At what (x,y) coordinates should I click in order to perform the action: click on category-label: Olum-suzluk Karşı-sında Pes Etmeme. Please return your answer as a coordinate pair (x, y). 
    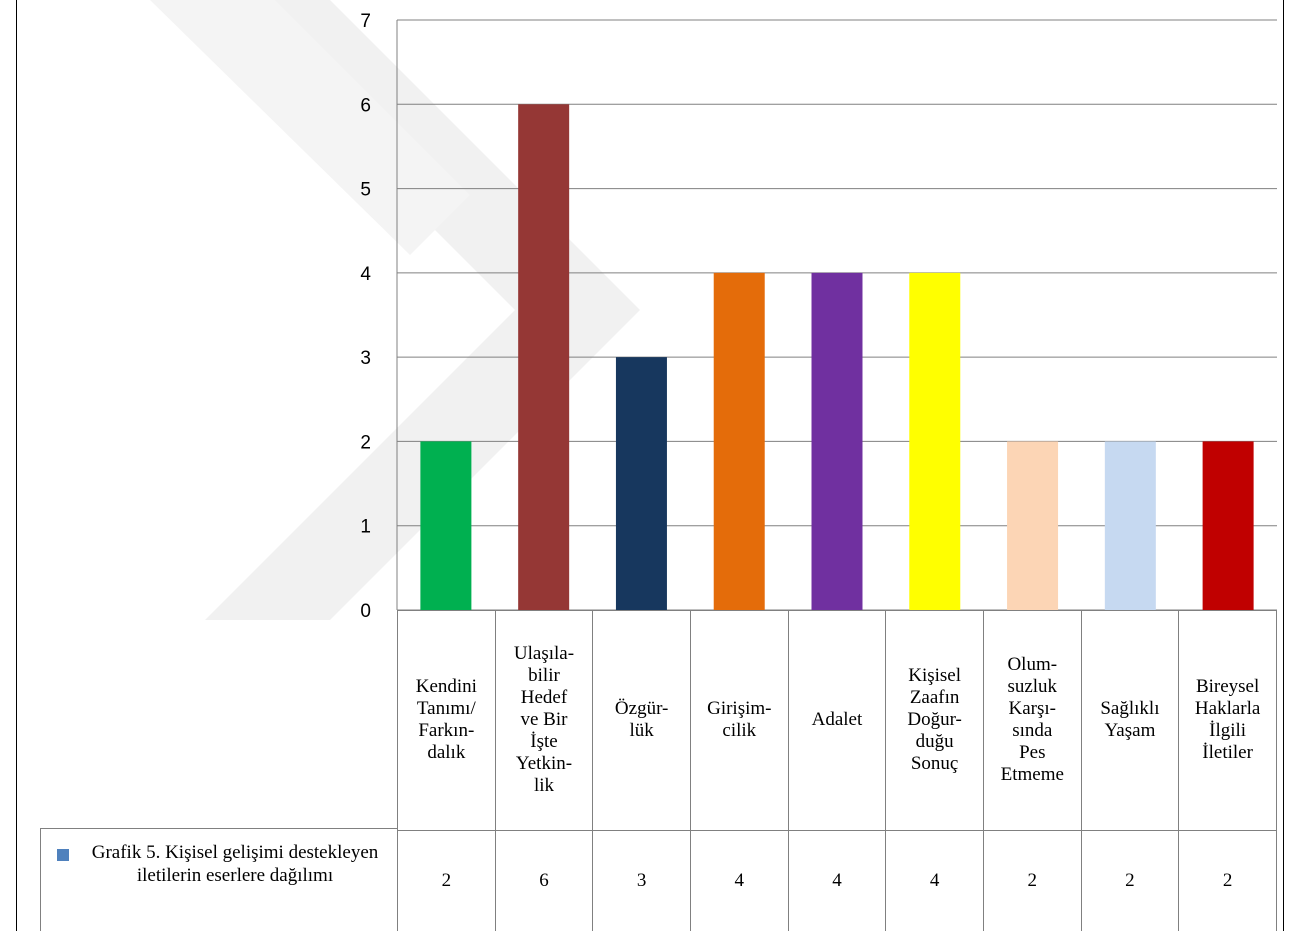
    Looking at the image, I should click on (1032, 720).